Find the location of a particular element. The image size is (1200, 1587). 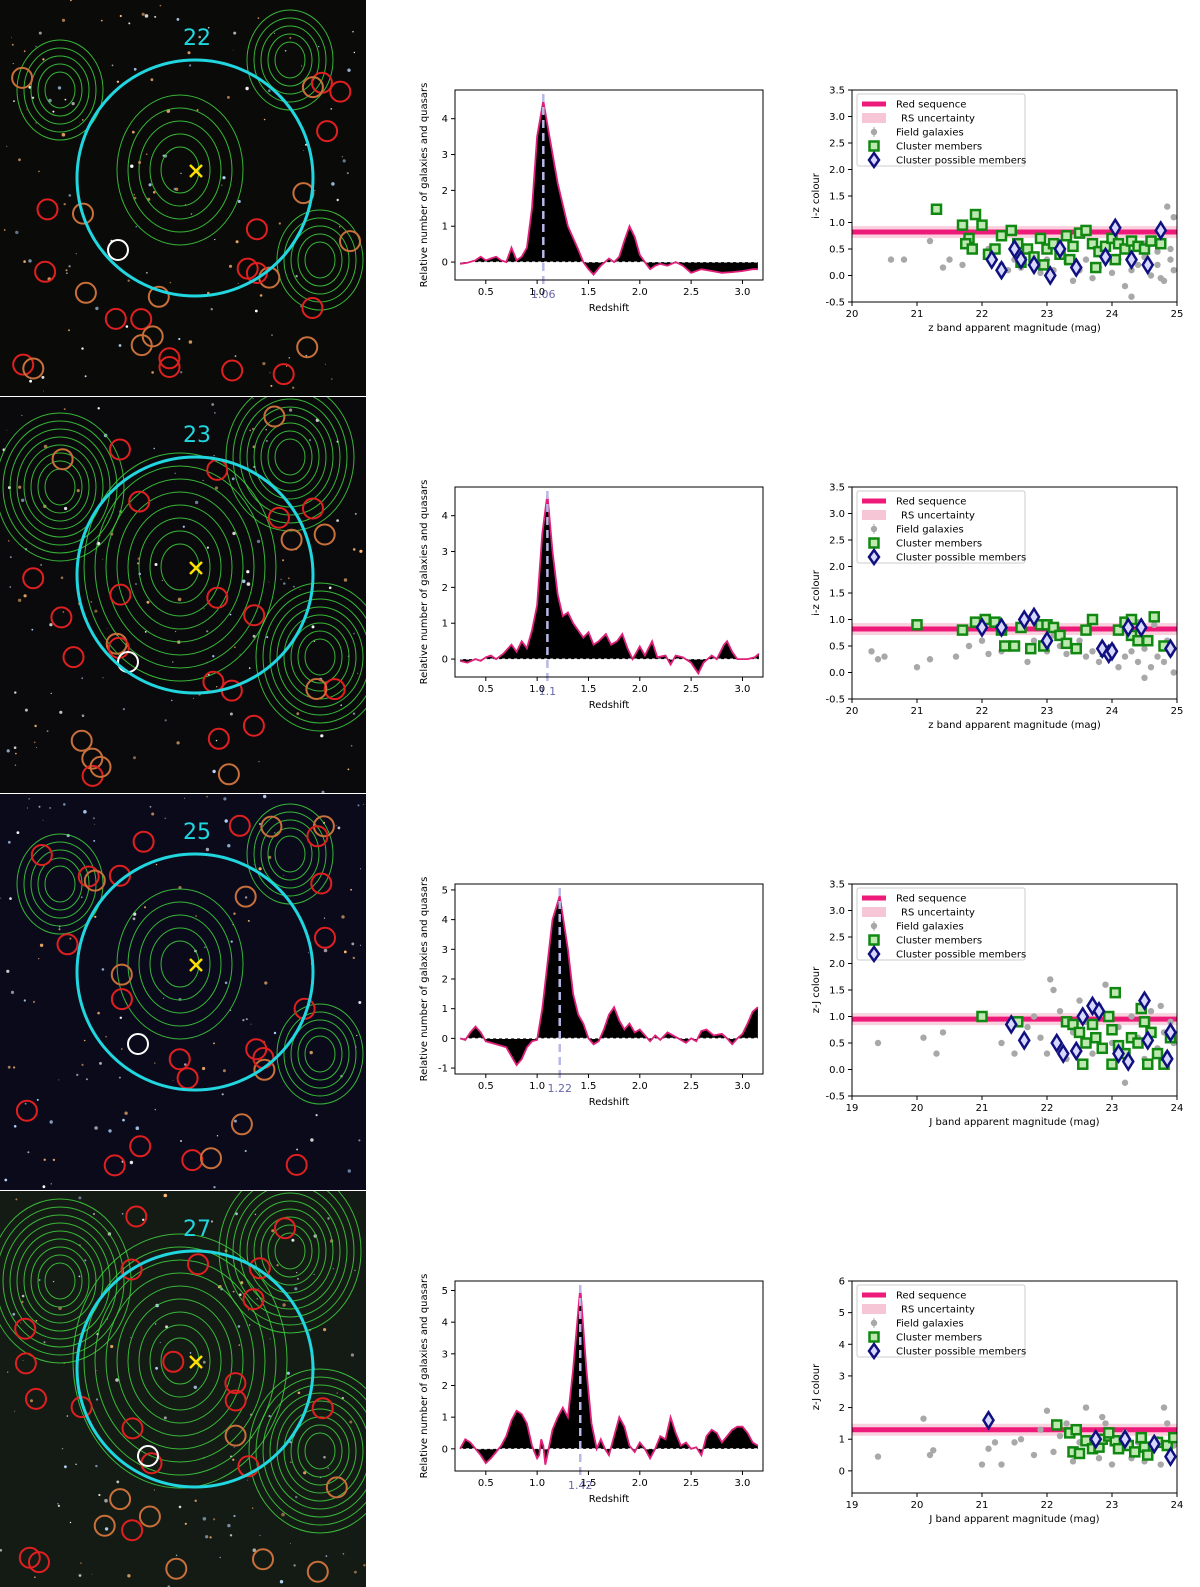

sky-image: 23 is located at coordinates (183, 595).